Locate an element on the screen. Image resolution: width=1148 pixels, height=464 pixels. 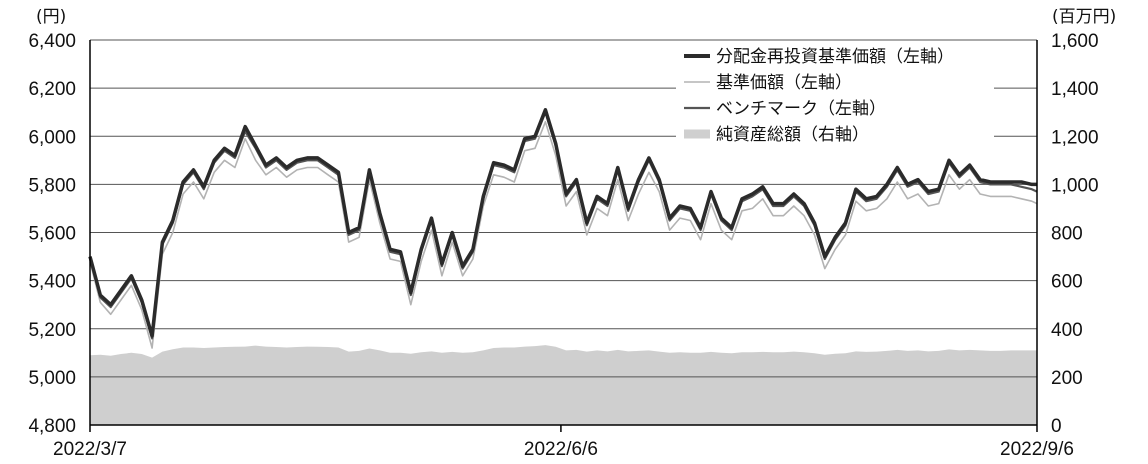
net-assets-area-layer is located at coordinates (563, 385).